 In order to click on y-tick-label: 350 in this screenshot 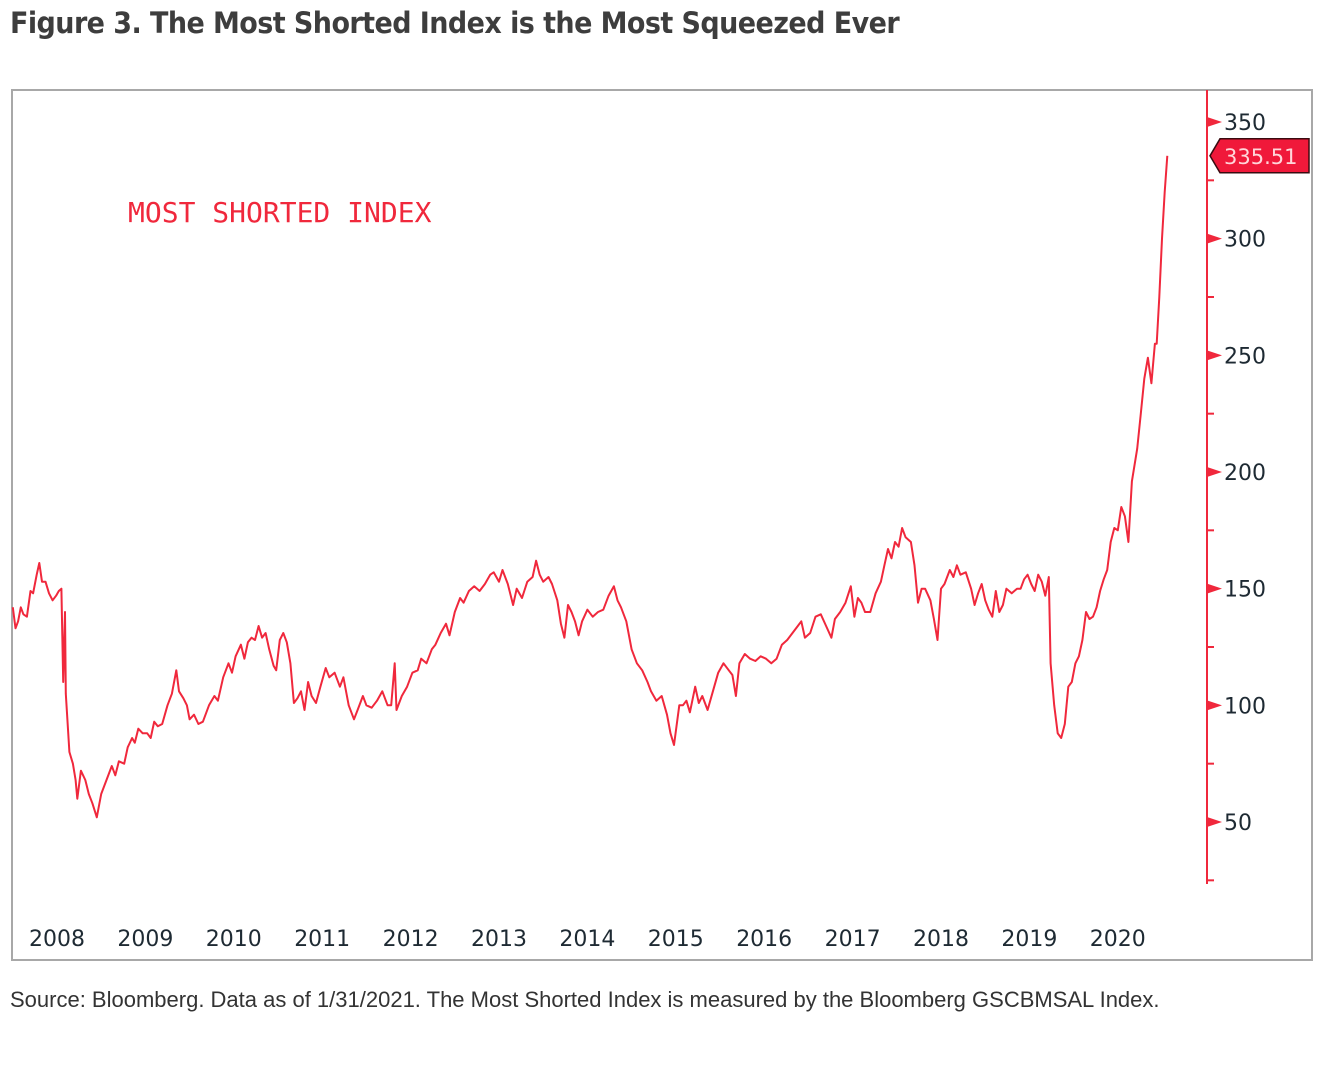, I will do `click(1245, 123)`.